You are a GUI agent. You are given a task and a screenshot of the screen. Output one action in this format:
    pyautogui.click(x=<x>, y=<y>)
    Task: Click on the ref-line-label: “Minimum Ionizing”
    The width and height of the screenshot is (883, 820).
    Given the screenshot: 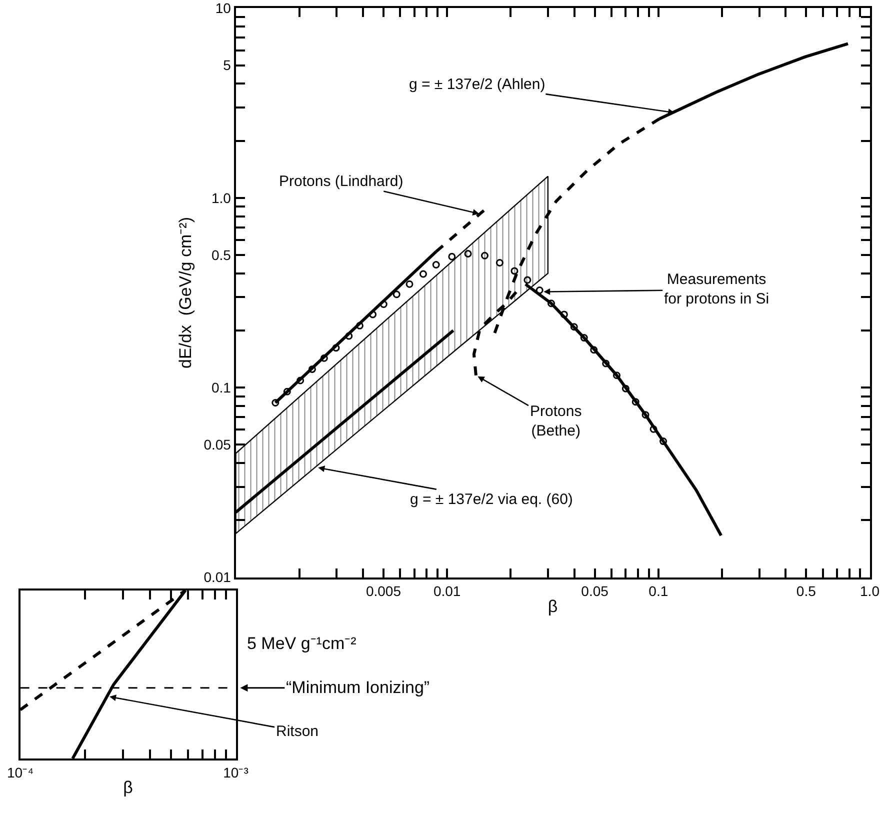 What is the action you would take?
    pyautogui.click(x=358, y=687)
    